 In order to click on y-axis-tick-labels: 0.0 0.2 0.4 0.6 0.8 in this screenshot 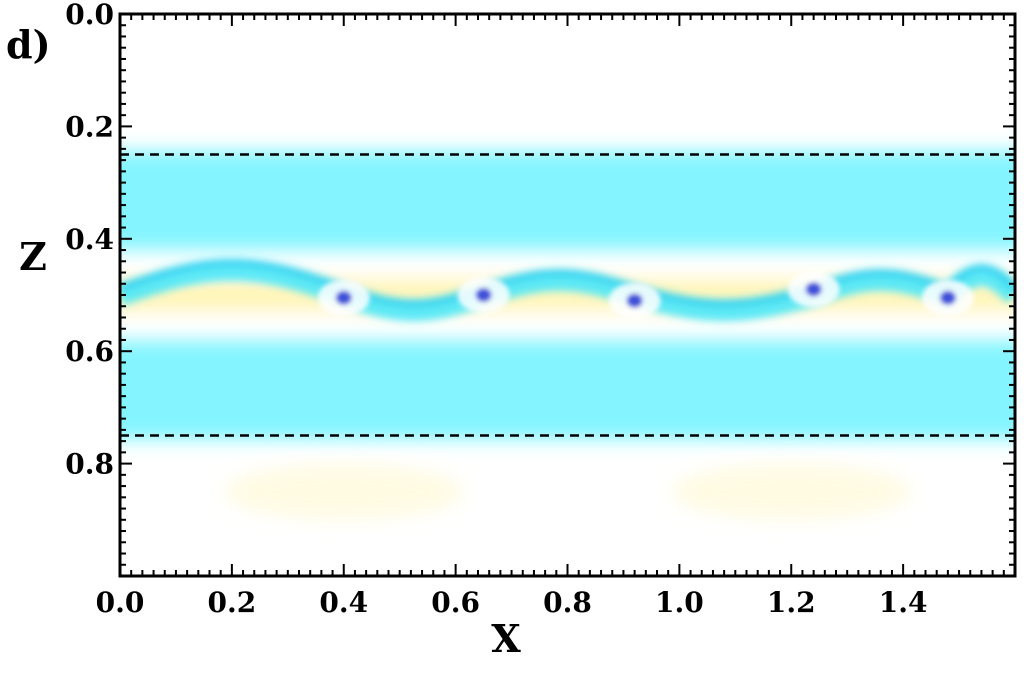, I will do `click(89, 240)`.